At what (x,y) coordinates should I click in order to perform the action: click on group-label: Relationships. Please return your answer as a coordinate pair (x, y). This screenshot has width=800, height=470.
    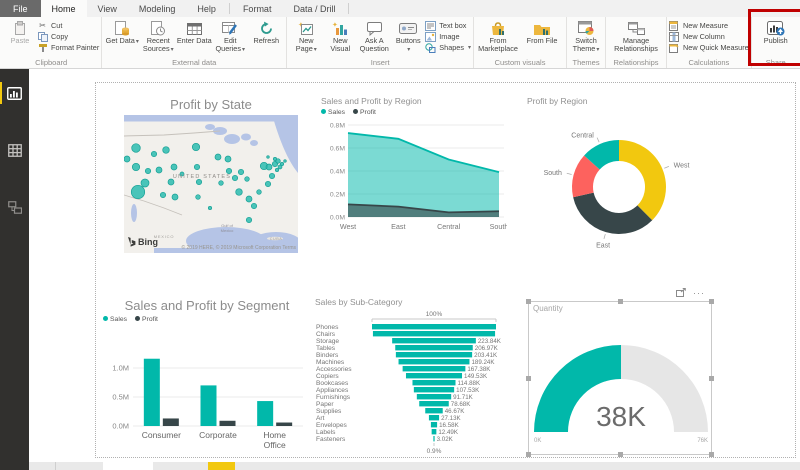
    Looking at the image, I should click on (636, 62).